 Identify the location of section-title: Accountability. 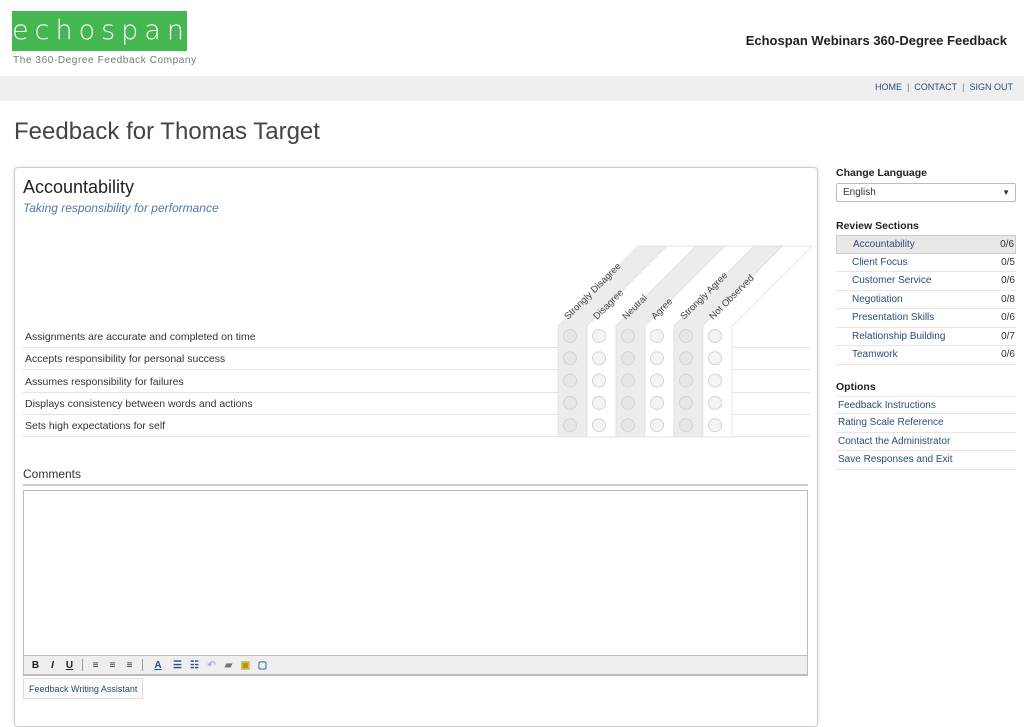
(79, 187).